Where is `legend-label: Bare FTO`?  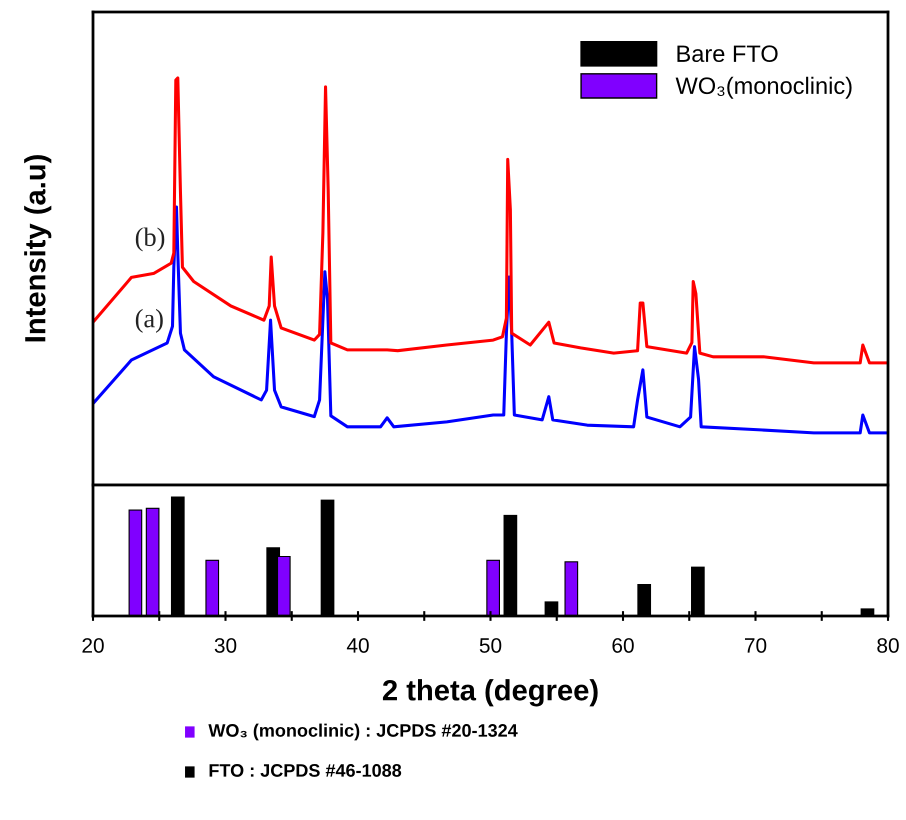 legend-label: Bare FTO is located at coordinates (727, 53).